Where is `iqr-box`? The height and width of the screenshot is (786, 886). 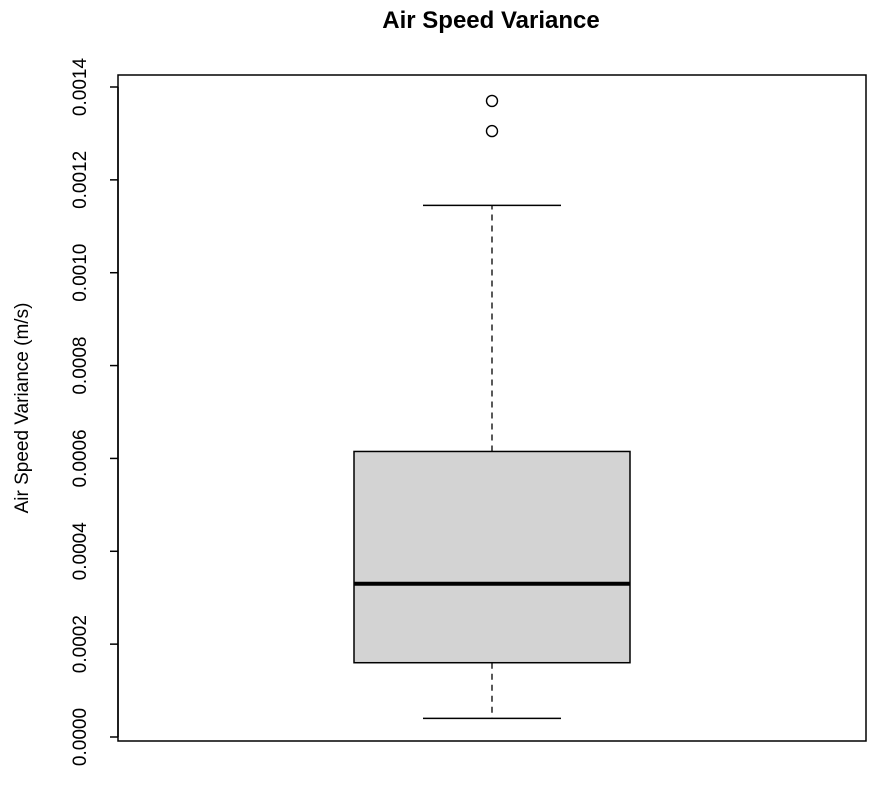
iqr-box is located at coordinates (492, 557).